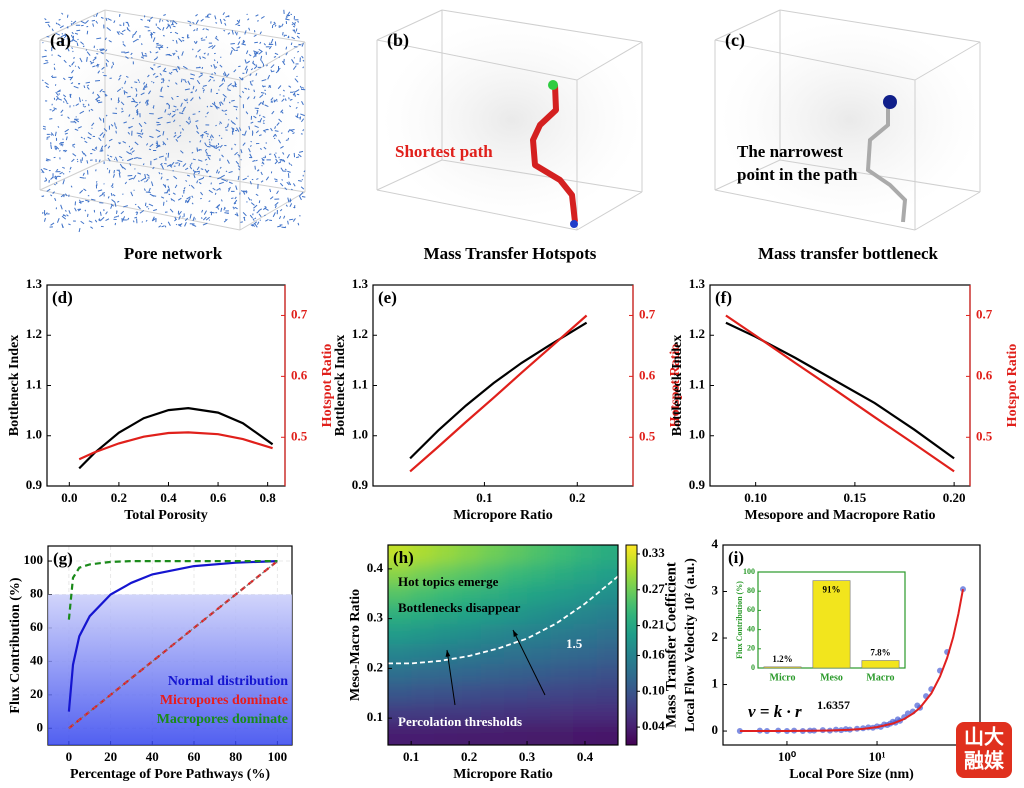 The width and height of the screenshot is (1024, 788). I want to click on end-node, so click(574, 224).